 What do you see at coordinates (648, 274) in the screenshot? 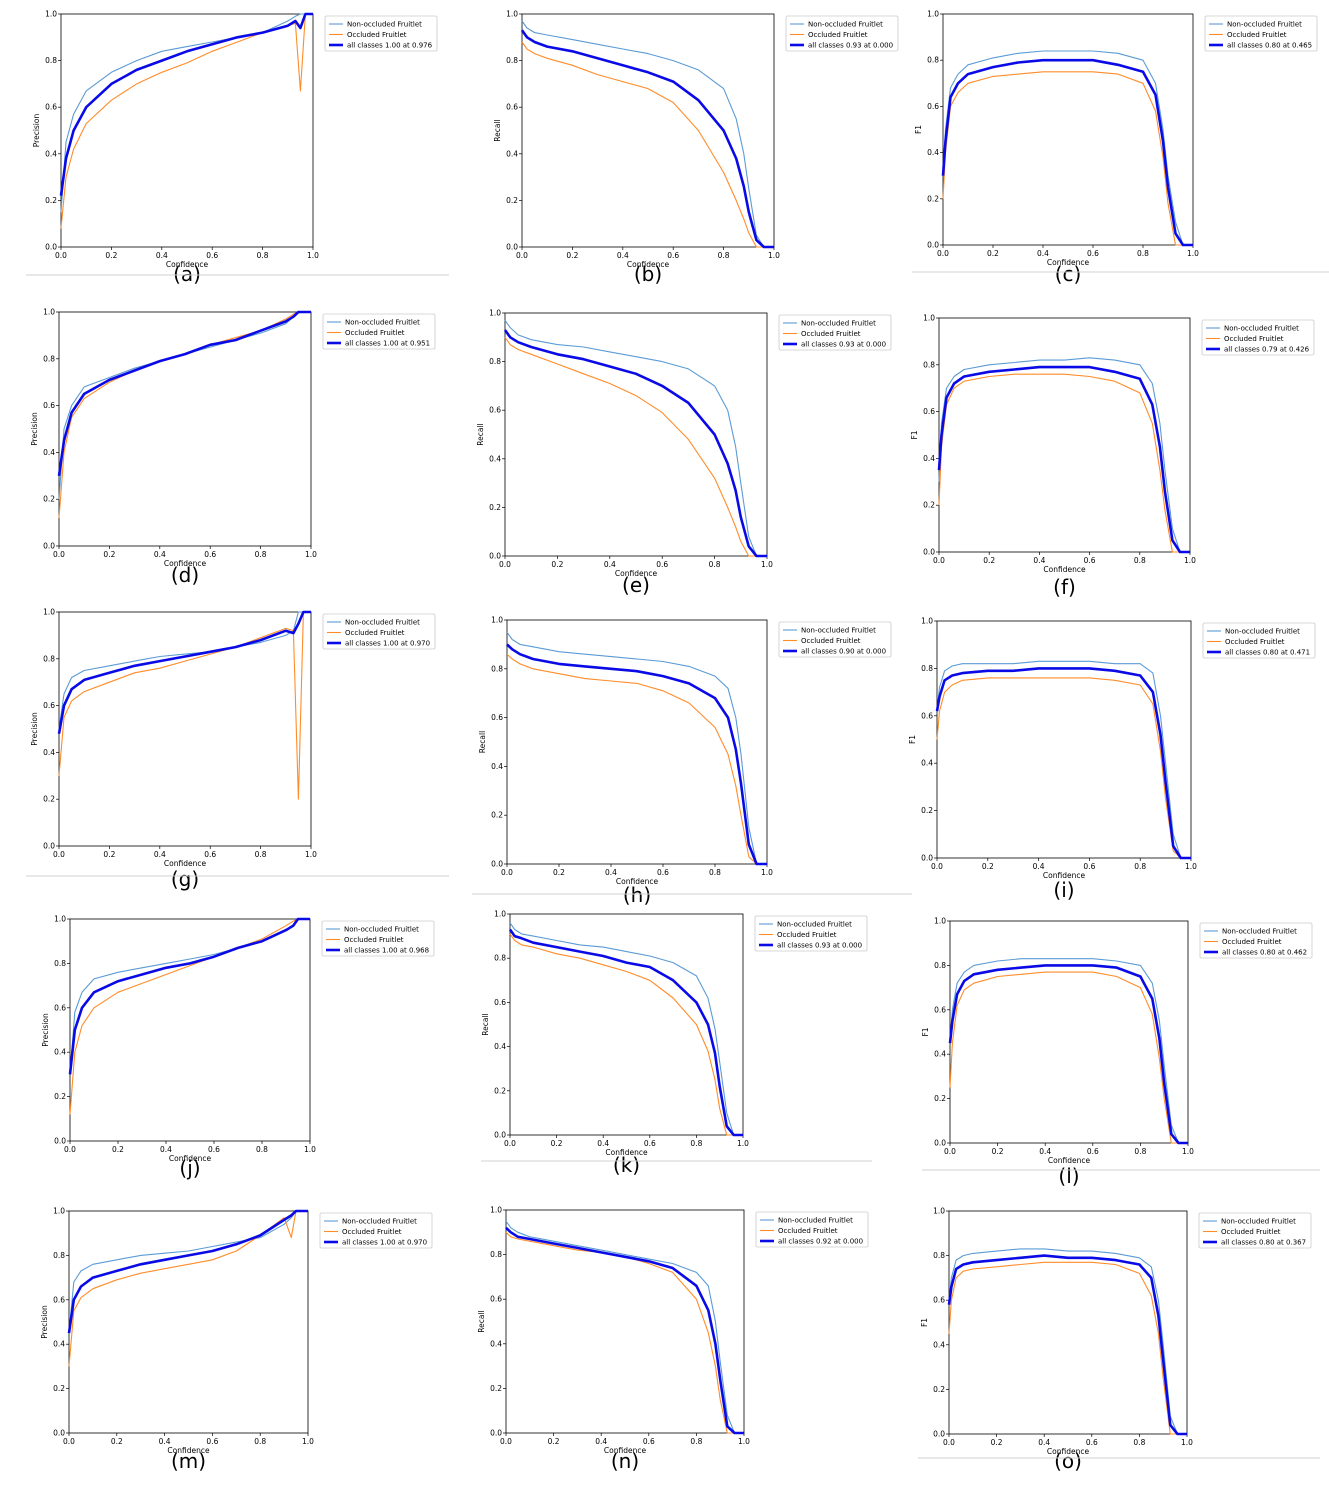
I see `panel-caption: (b)` at bounding box center [648, 274].